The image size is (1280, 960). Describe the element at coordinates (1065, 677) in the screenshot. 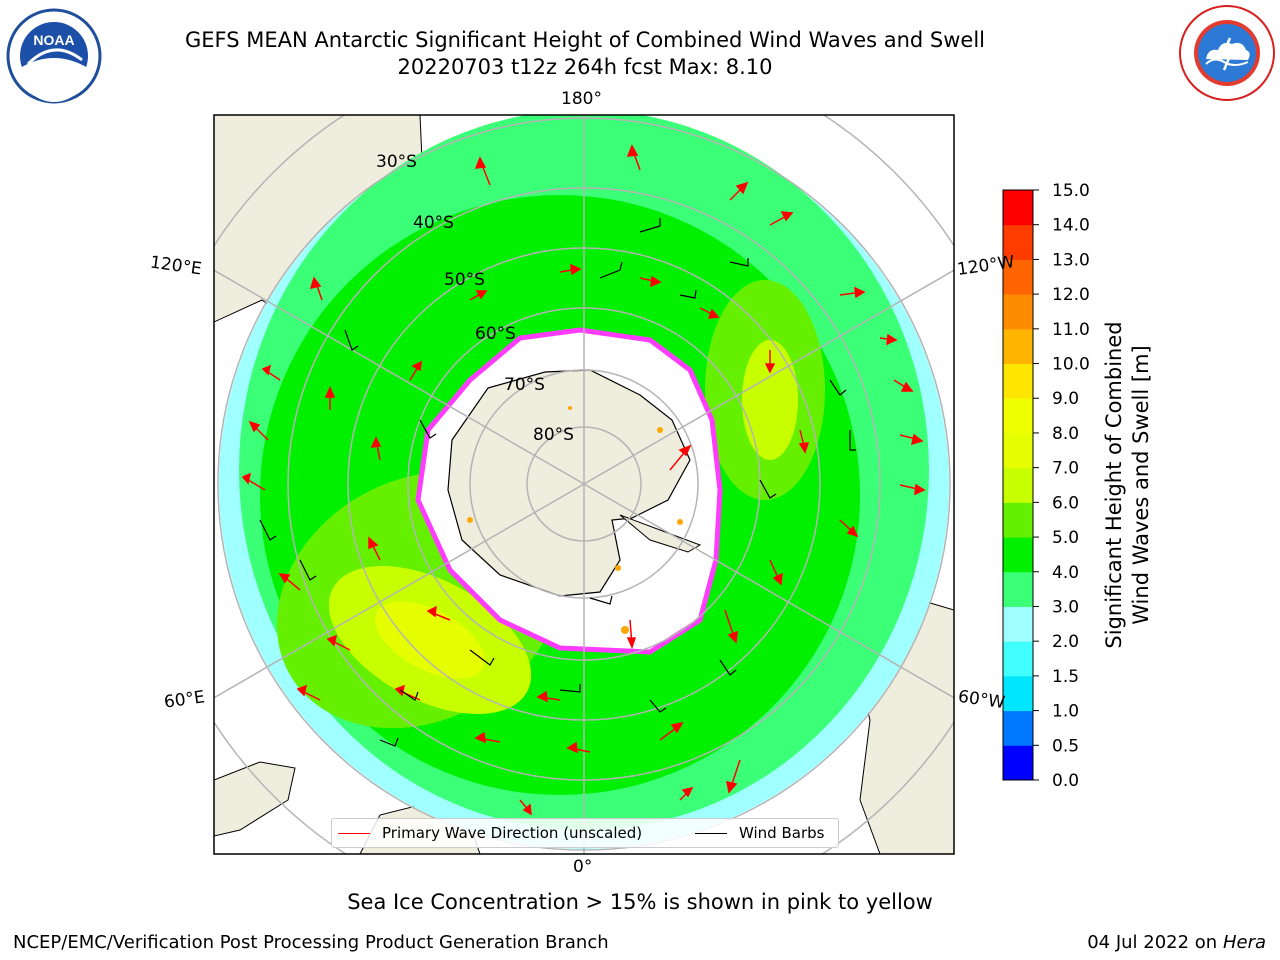

I see `colorbar-tick-label: 1.5` at that location.